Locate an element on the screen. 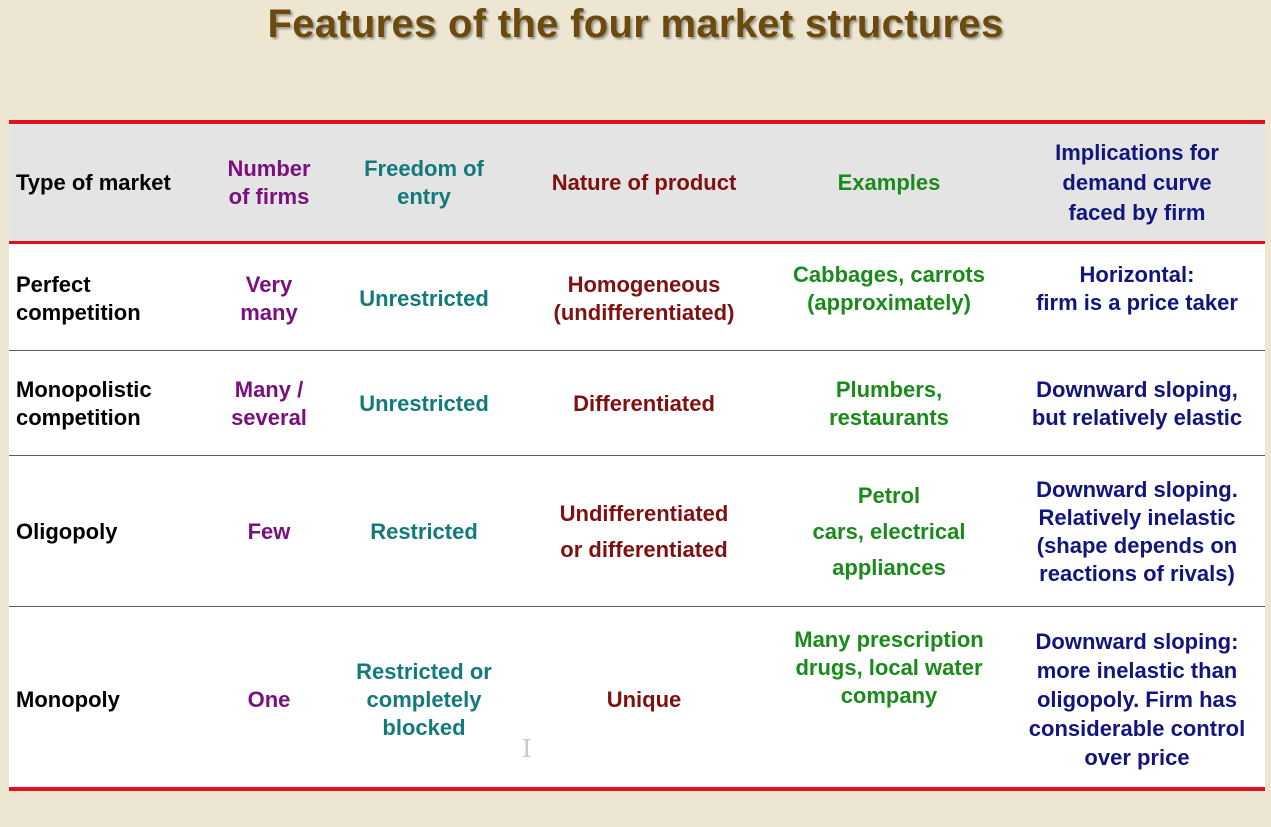  header-number-of-firms: Number of firms is located at coordinates (269, 182).